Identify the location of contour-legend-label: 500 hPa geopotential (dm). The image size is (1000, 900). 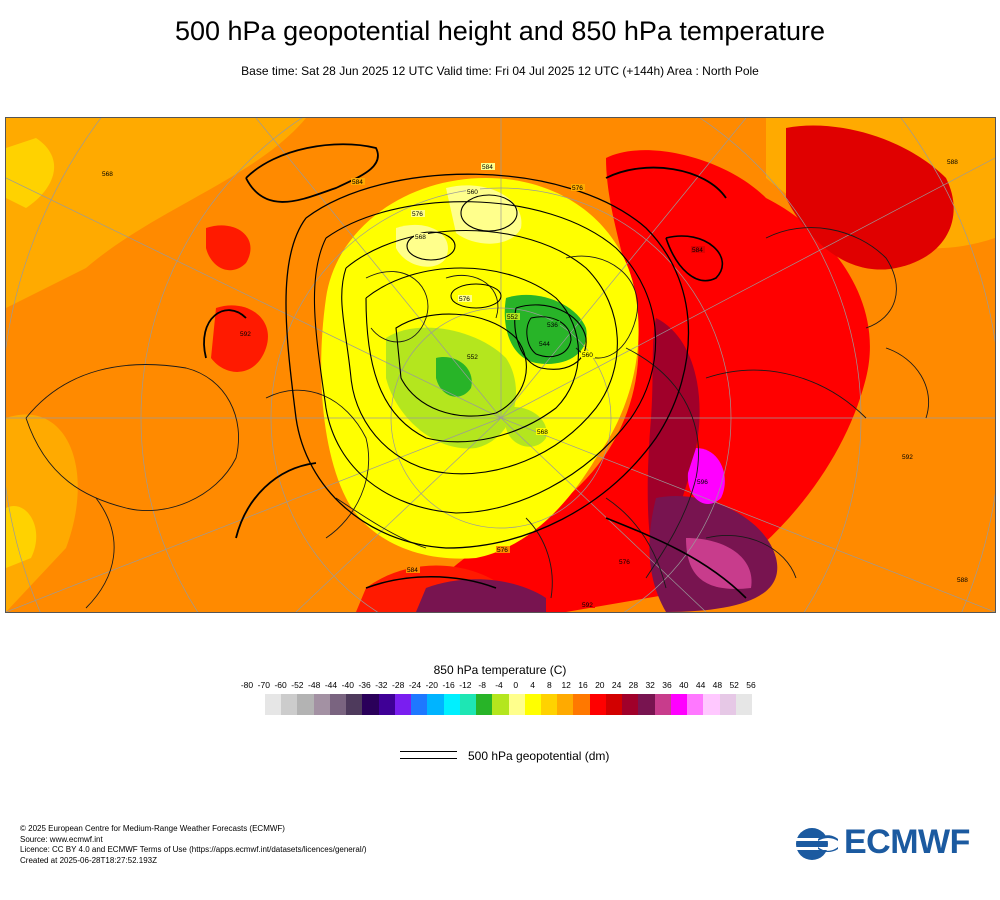
(539, 756).